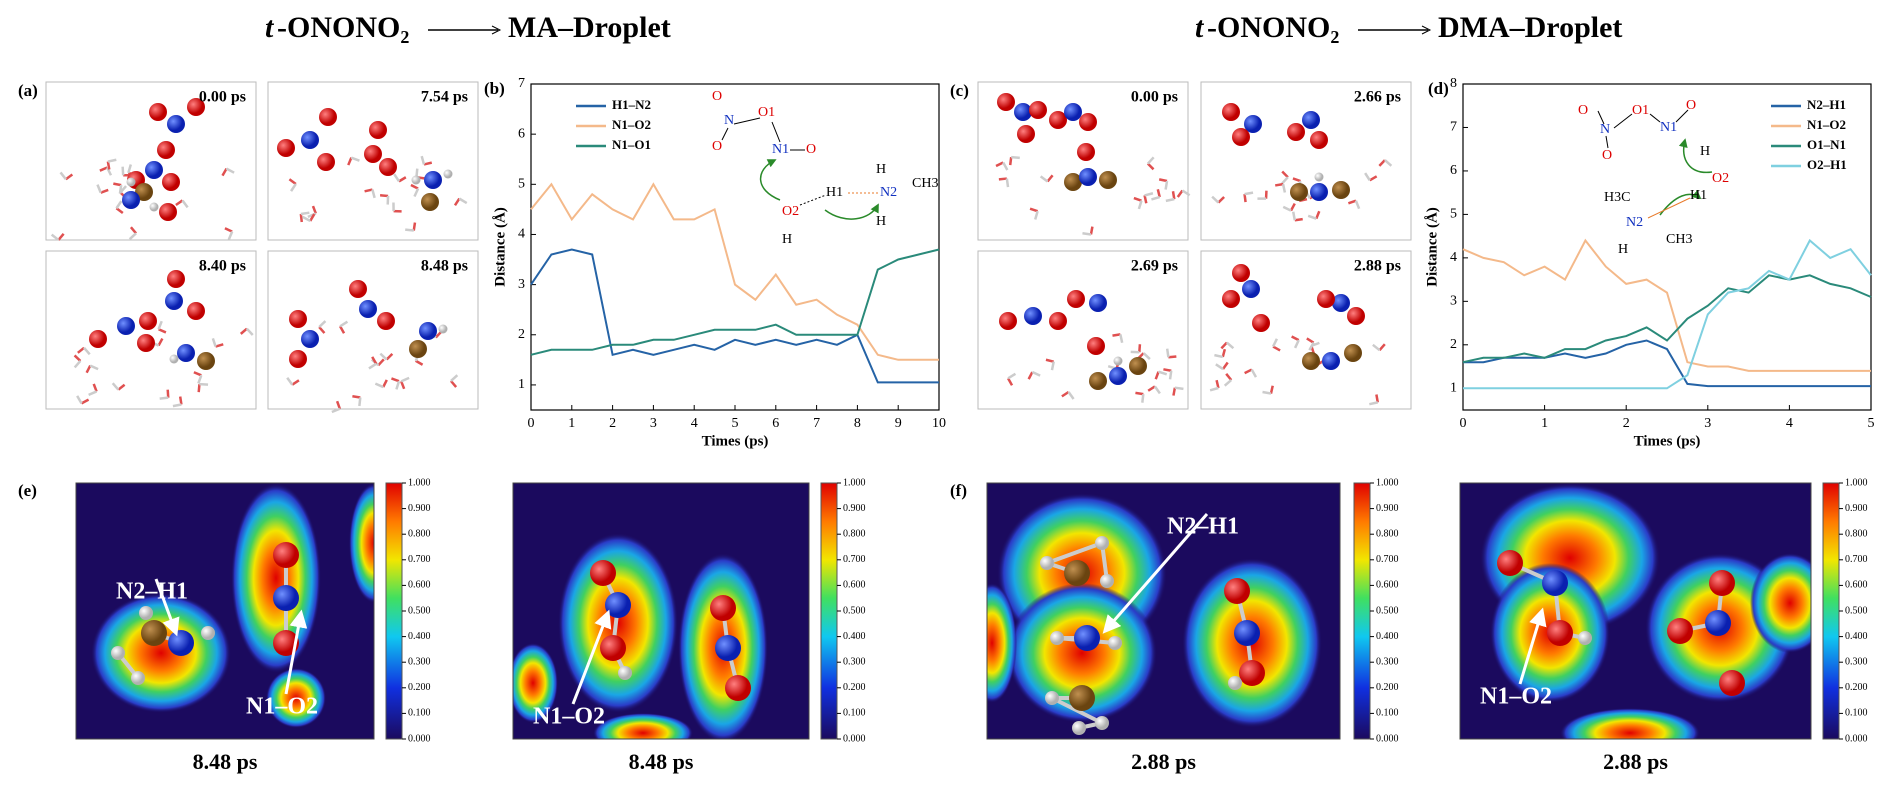 The height and width of the screenshot is (797, 1892). Describe the element at coordinates (1408, 27) in the screenshot. I see `title-right: t -ONONO₂ DMA–Droplet` at that location.